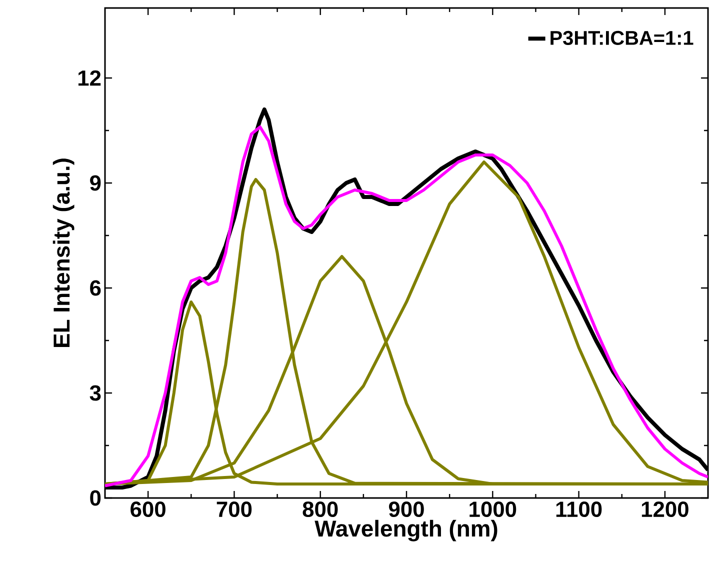 The height and width of the screenshot is (584, 712). I want to click on x-tick-label: 900, so click(406, 510).